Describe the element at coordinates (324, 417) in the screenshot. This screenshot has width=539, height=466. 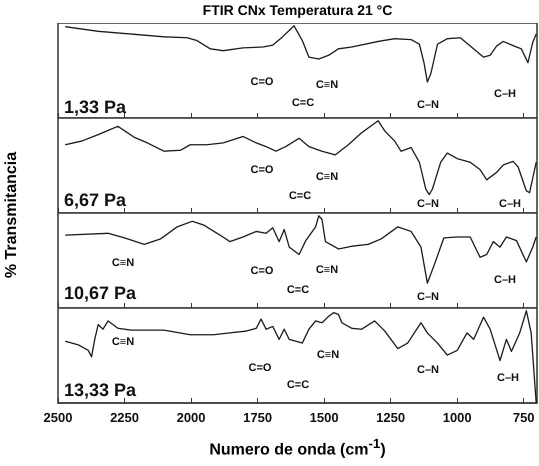
I see `x-tick-label: 1500` at that location.